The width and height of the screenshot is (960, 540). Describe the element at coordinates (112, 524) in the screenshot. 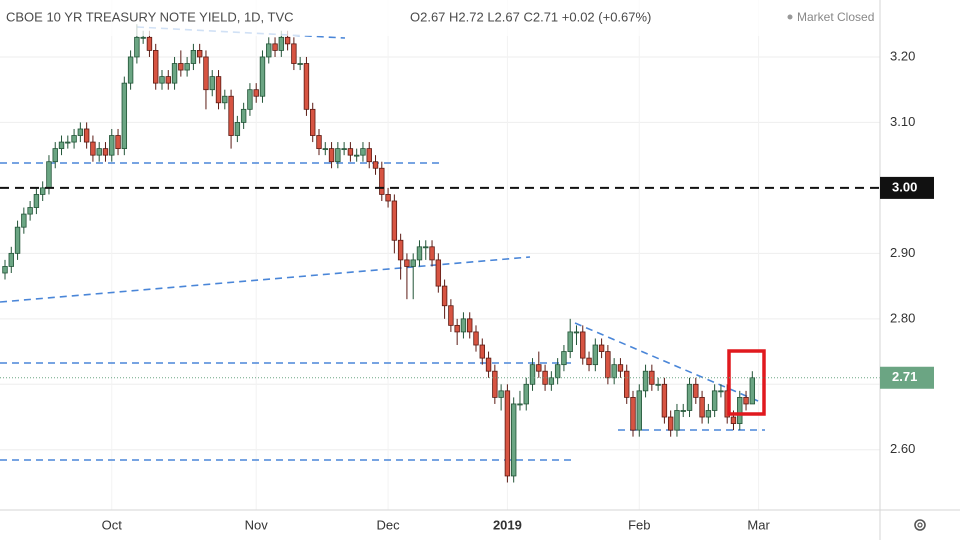

I see `x-tick-label: Oct` at that location.